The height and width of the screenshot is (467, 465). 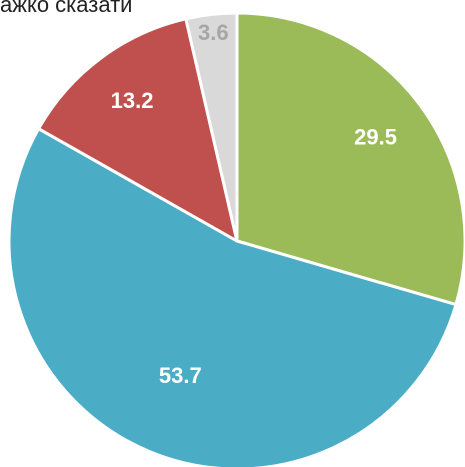 I want to click on data-label-53-7: 53.7, so click(x=180, y=375).